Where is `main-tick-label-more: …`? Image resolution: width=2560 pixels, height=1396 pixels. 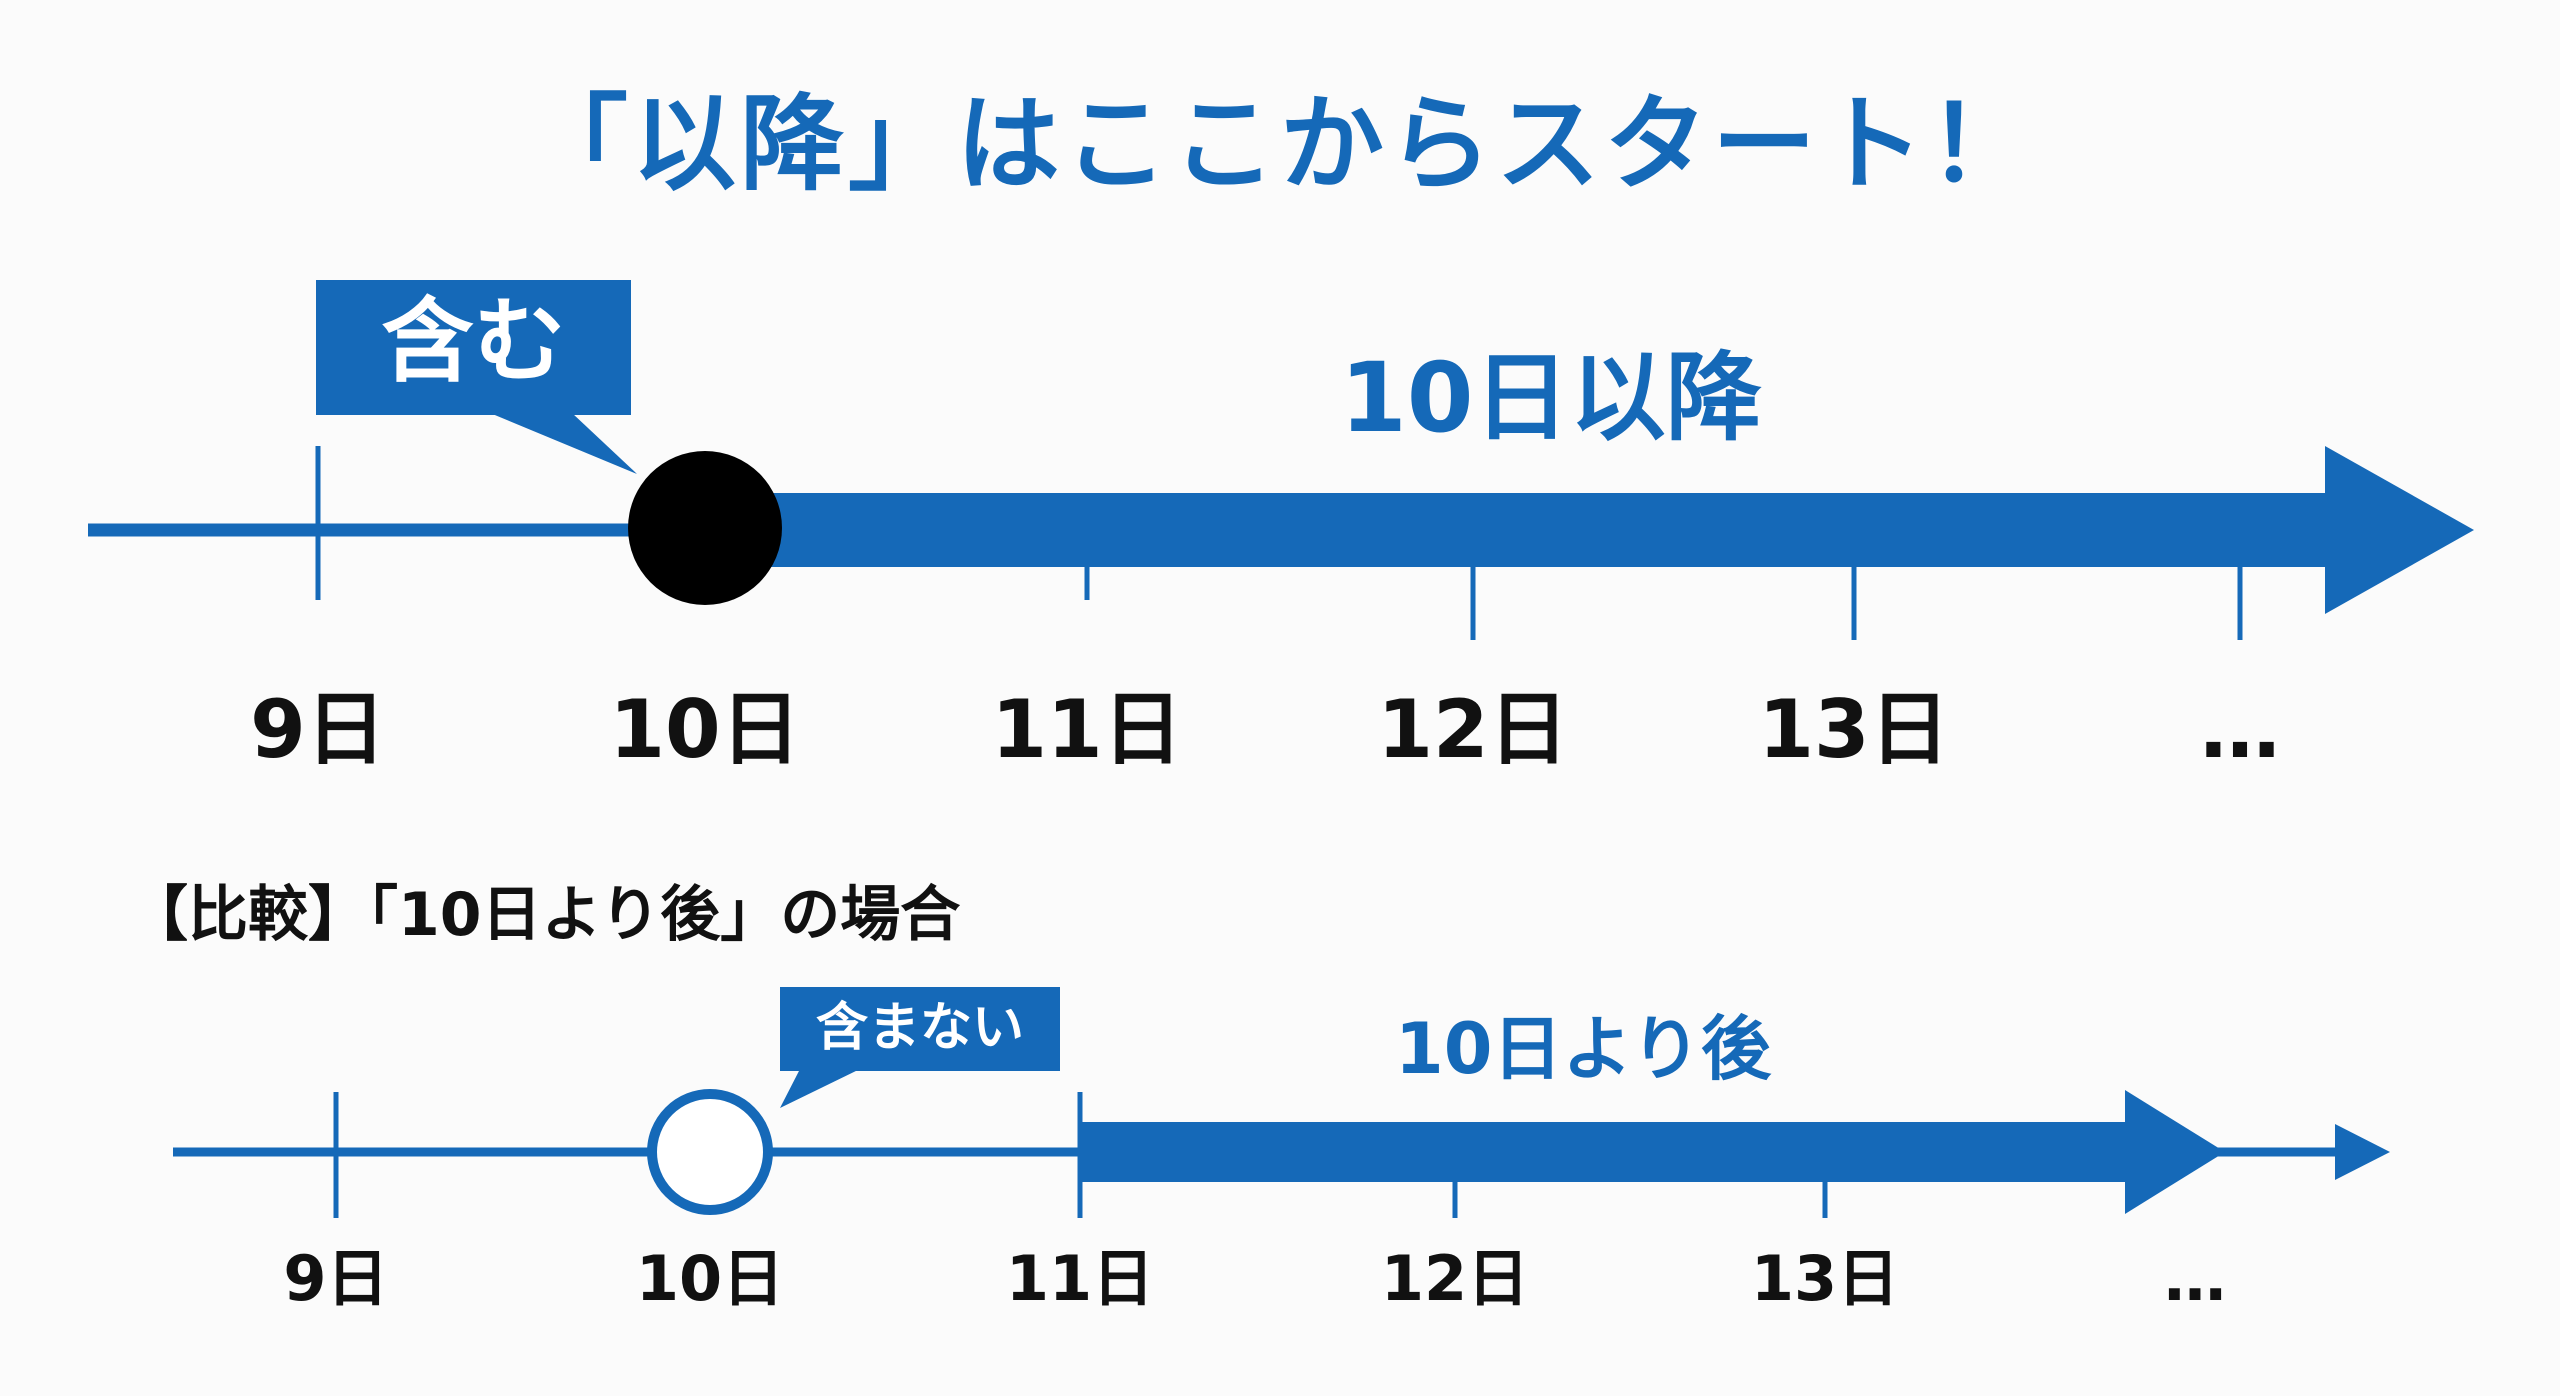 main-tick-label-more: … is located at coordinates (2240, 729).